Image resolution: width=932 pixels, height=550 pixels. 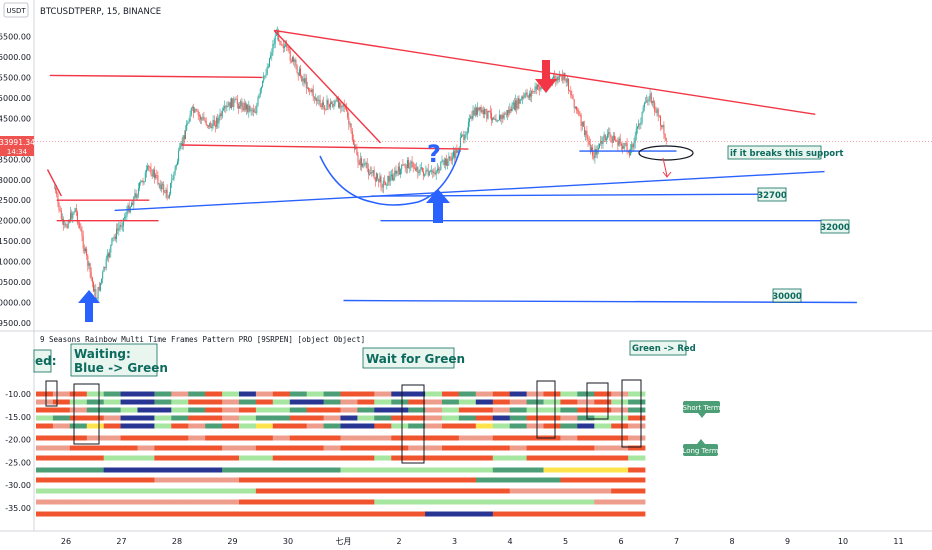 I want to click on clipped-callout: ed:, so click(x=45, y=361).